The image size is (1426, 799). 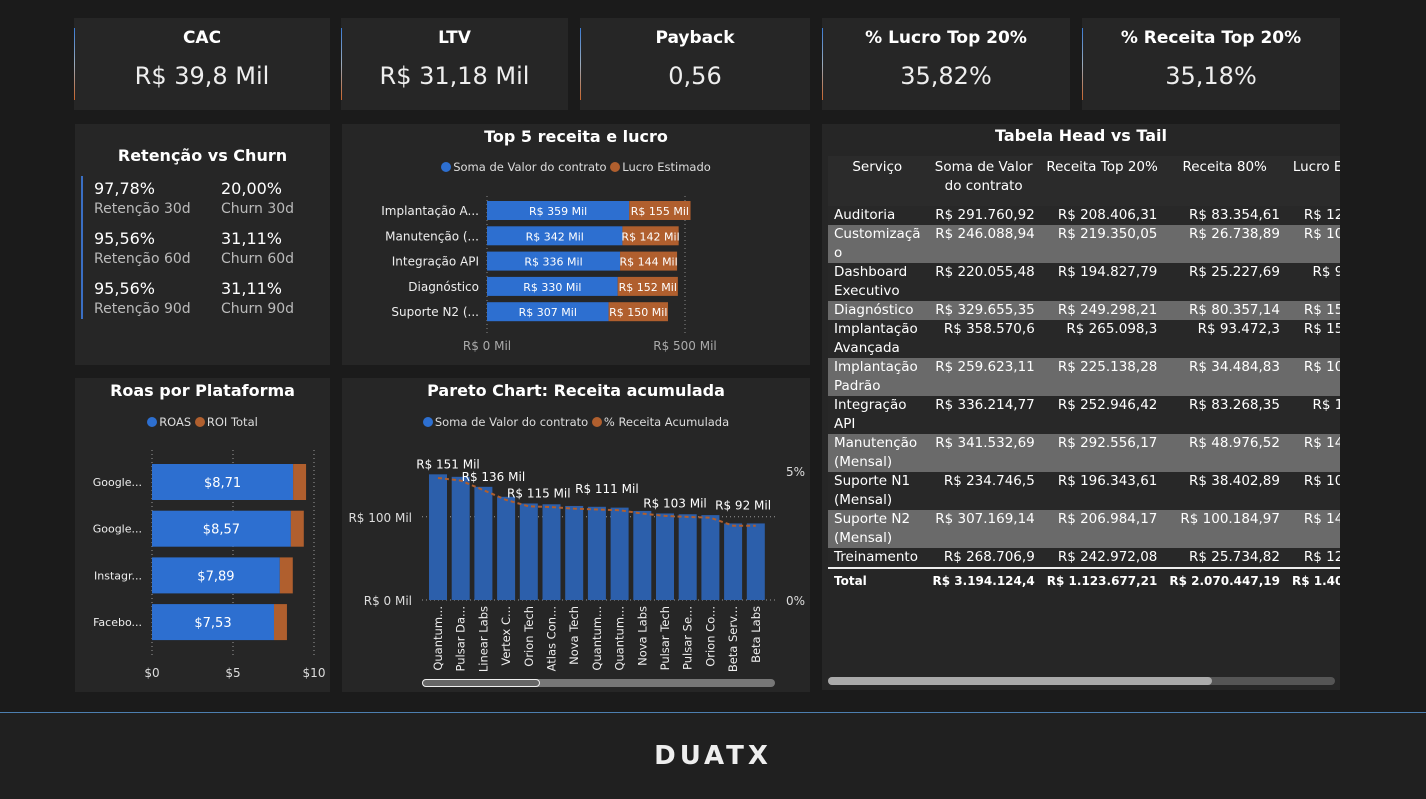 What do you see at coordinates (1224, 181) in the screenshot?
I see `column-header: Receita 80%` at bounding box center [1224, 181].